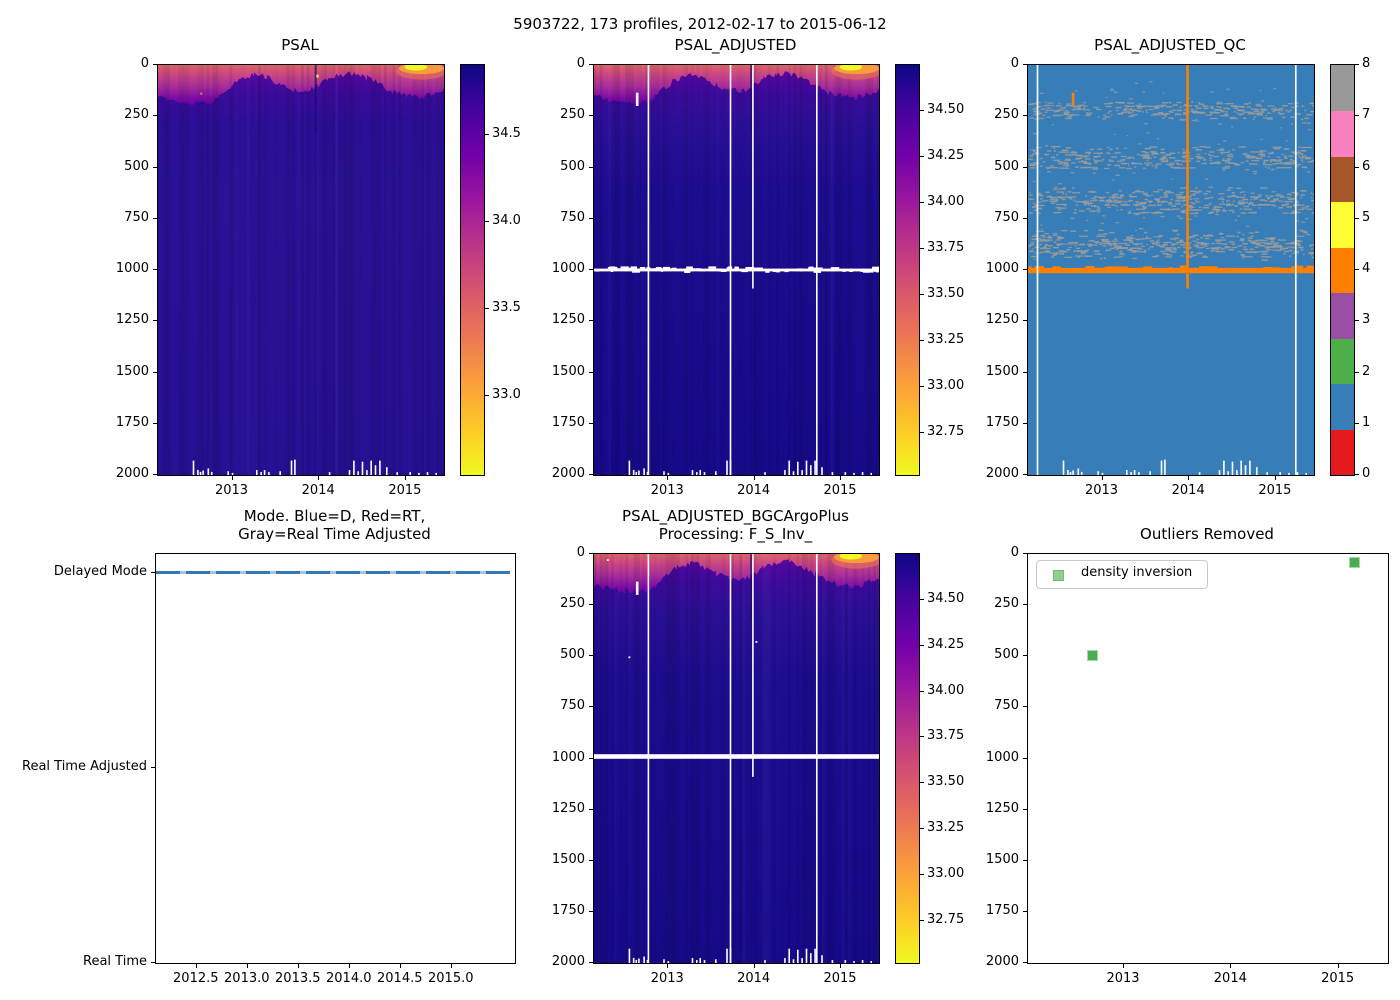 This screenshot has height=1000, width=1400. I want to click on title-line: Mode. Blue=D, Red=RT,, so click(334, 516).